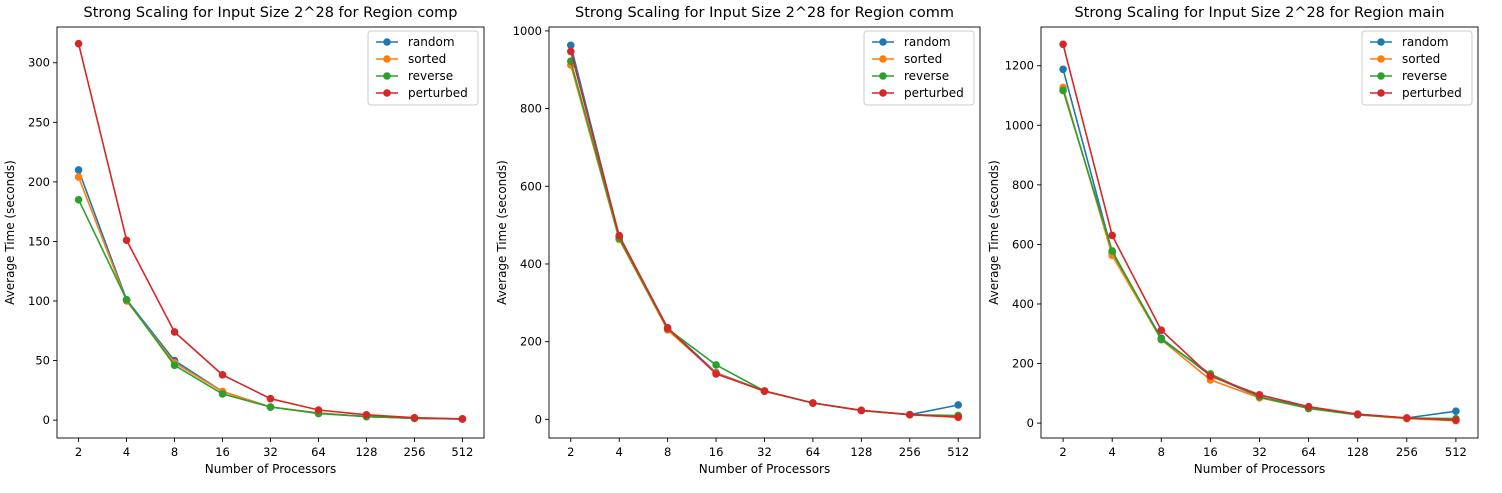 This screenshot has width=1502, height=493. I want to click on series-line-reverse, so click(270, 309).